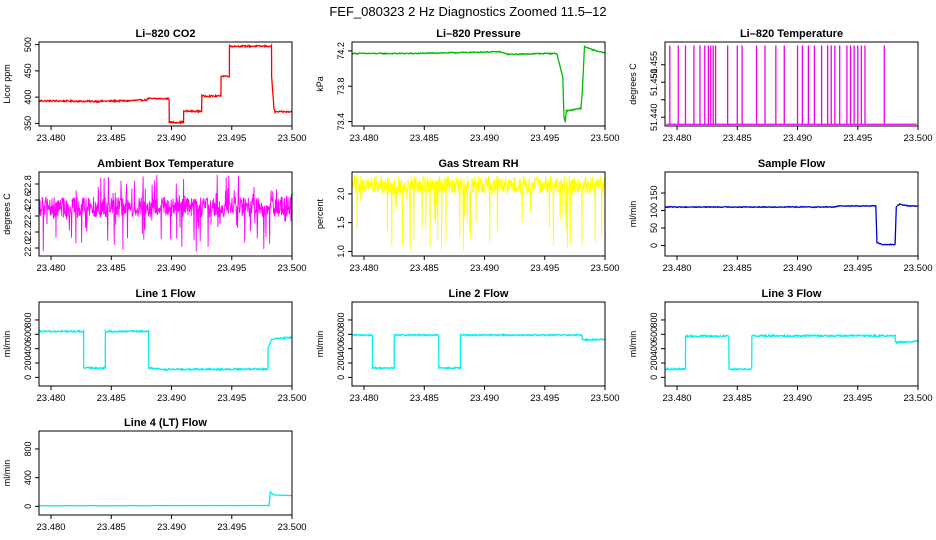  Describe the element at coordinates (478, 164) in the screenshot. I see `panel-title: Gas Stream RH` at that location.